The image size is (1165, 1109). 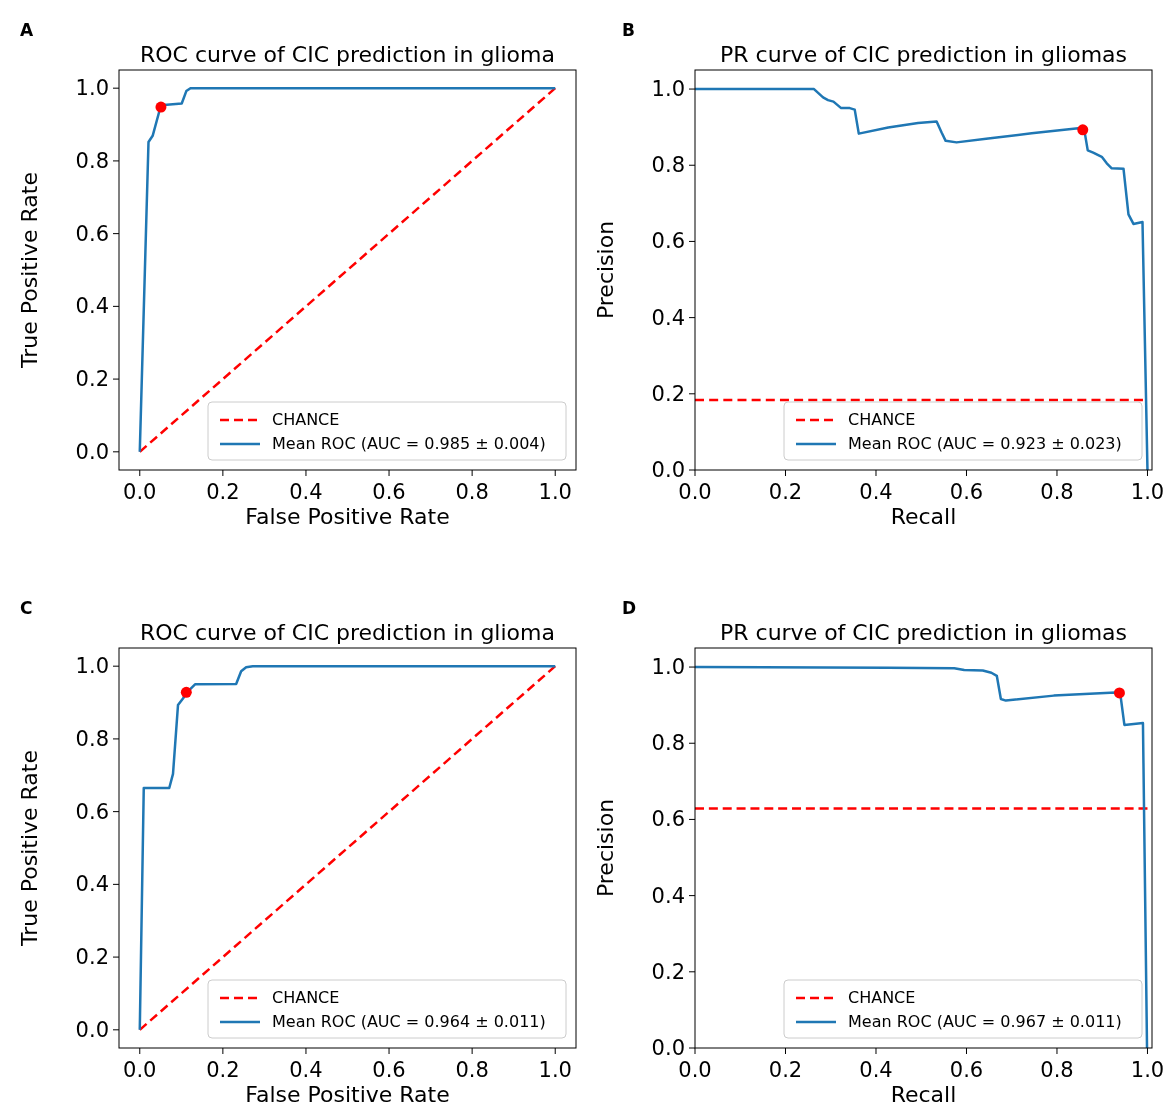 I want to click on legend-label: Mean ROC (AUC = 0.967 ± 0.011), so click(x=985, y=1021).